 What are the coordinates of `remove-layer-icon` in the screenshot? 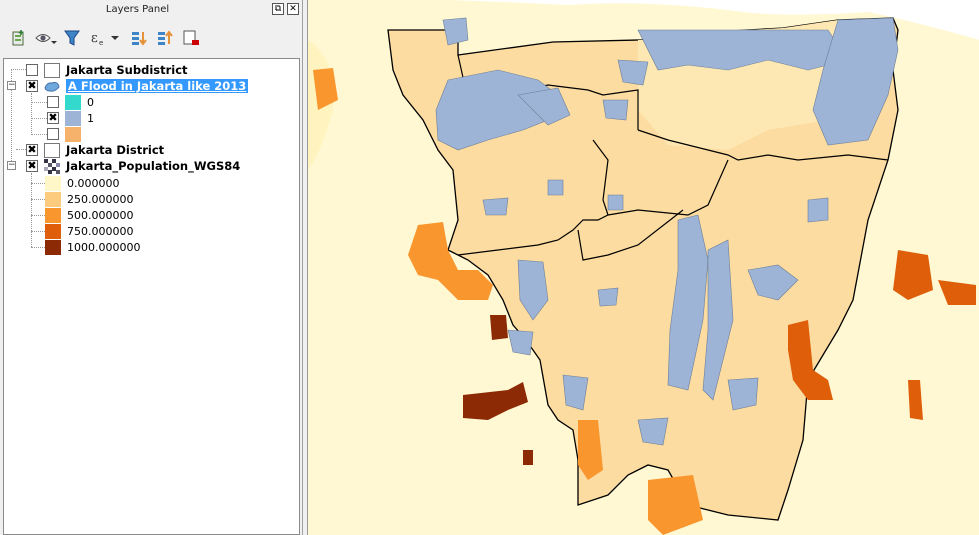 It's located at (191, 37).